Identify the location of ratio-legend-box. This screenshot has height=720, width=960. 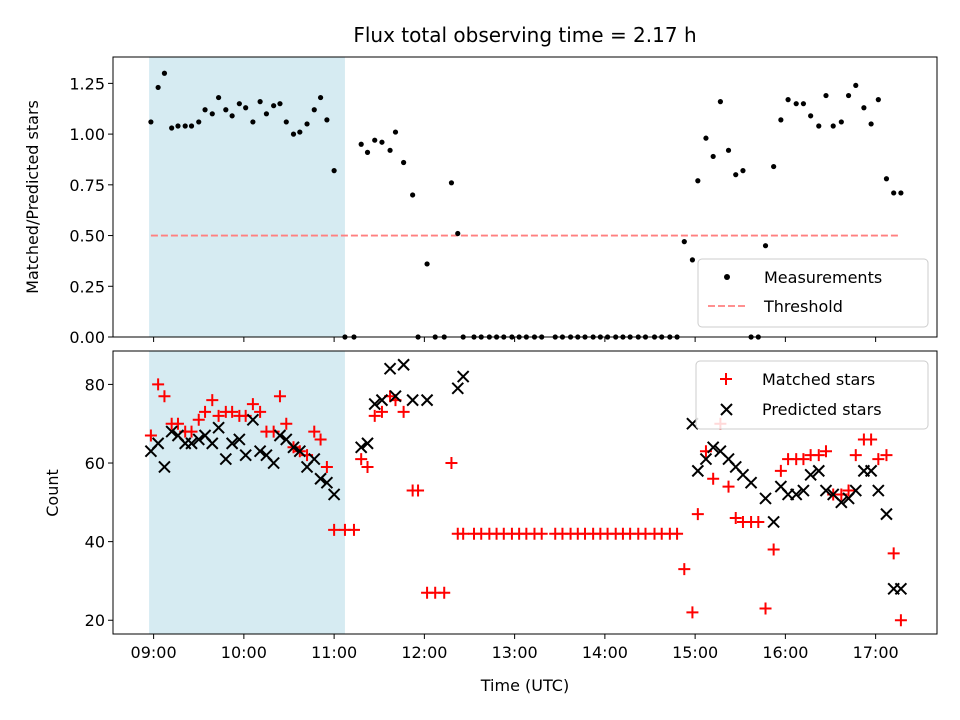
(813, 293).